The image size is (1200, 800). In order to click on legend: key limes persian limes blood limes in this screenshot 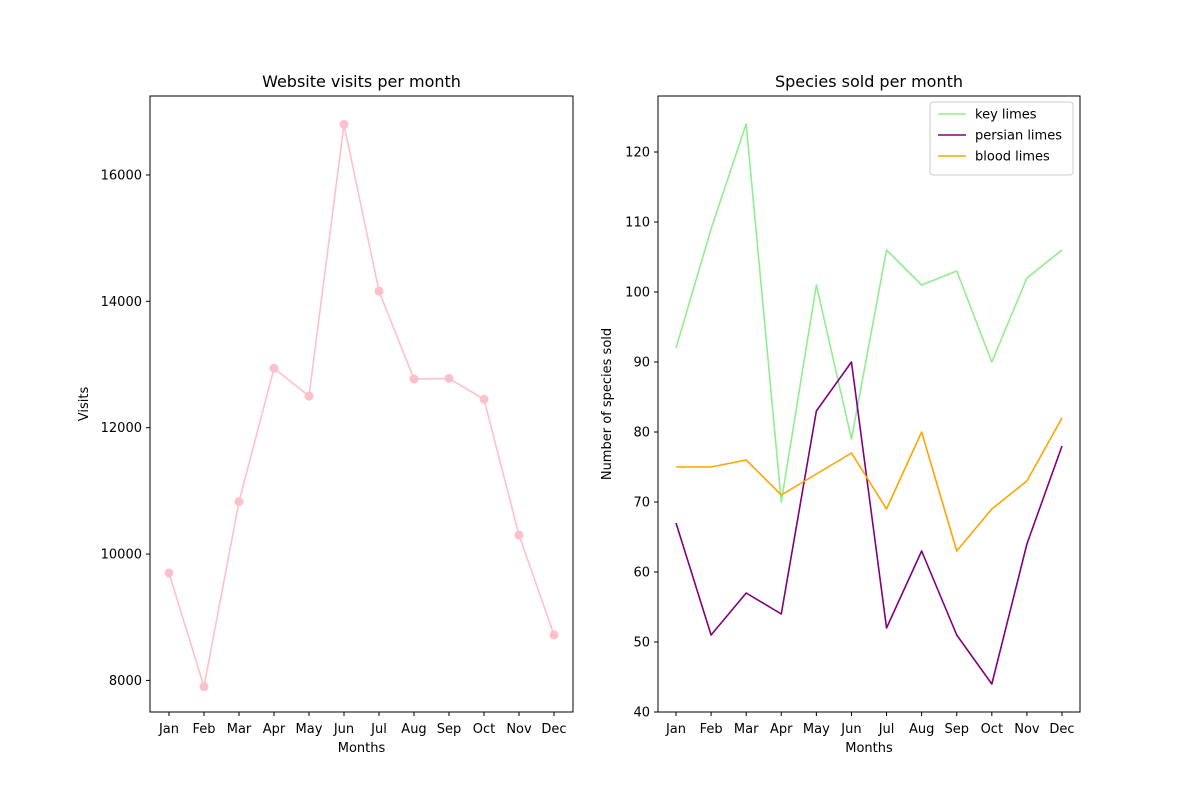, I will do `click(1001, 138)`.